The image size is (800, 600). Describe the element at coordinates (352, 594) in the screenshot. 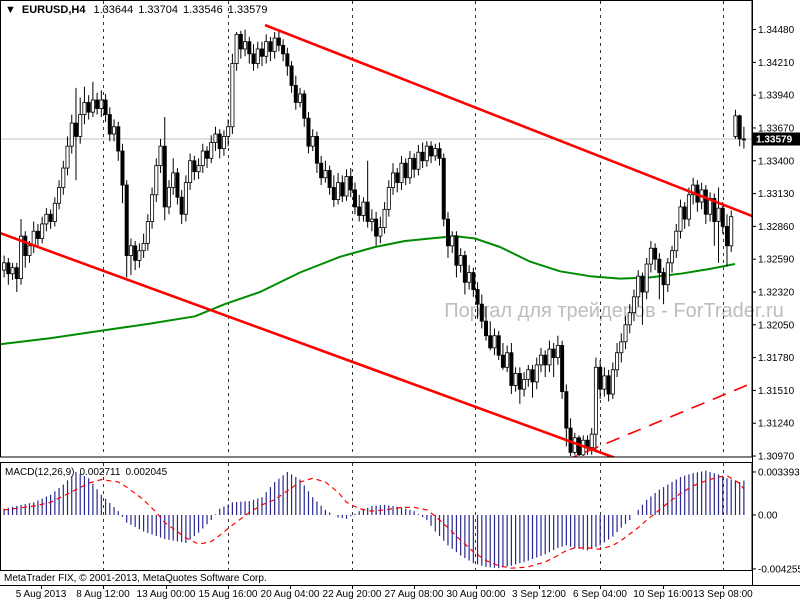

I see `time-label: 22 Aug 20:00` at that location.